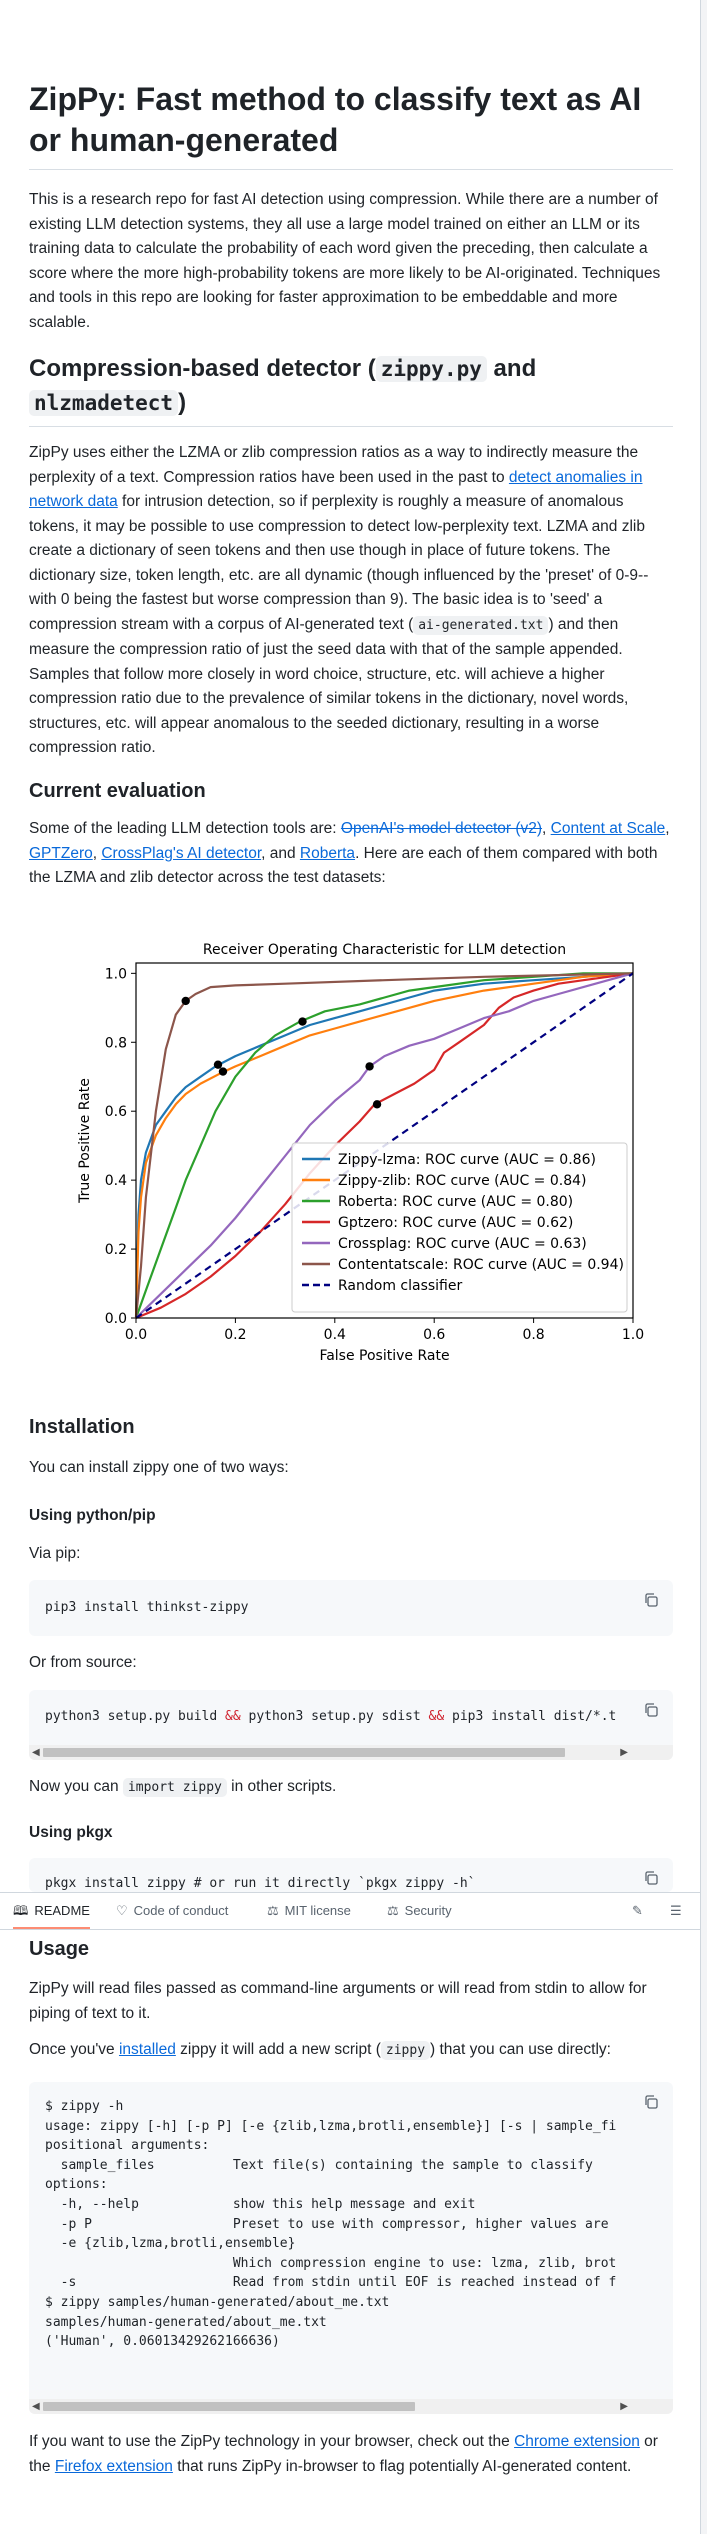 Image resolution: width=707 pixels, height=2534 pixels. I want to click on legend-label: Roberta: ROC curve (AUC = 0.80), so click(455, 1202).